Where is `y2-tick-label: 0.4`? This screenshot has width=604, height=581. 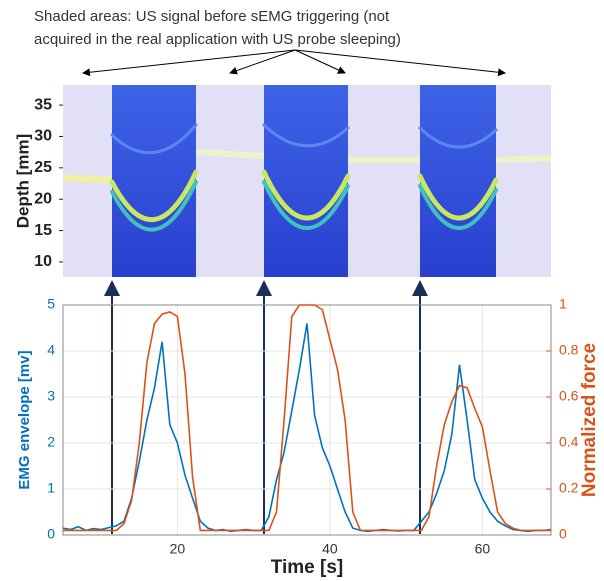 y2-tick-label: 0.4 is located at coordinates (569, 442).